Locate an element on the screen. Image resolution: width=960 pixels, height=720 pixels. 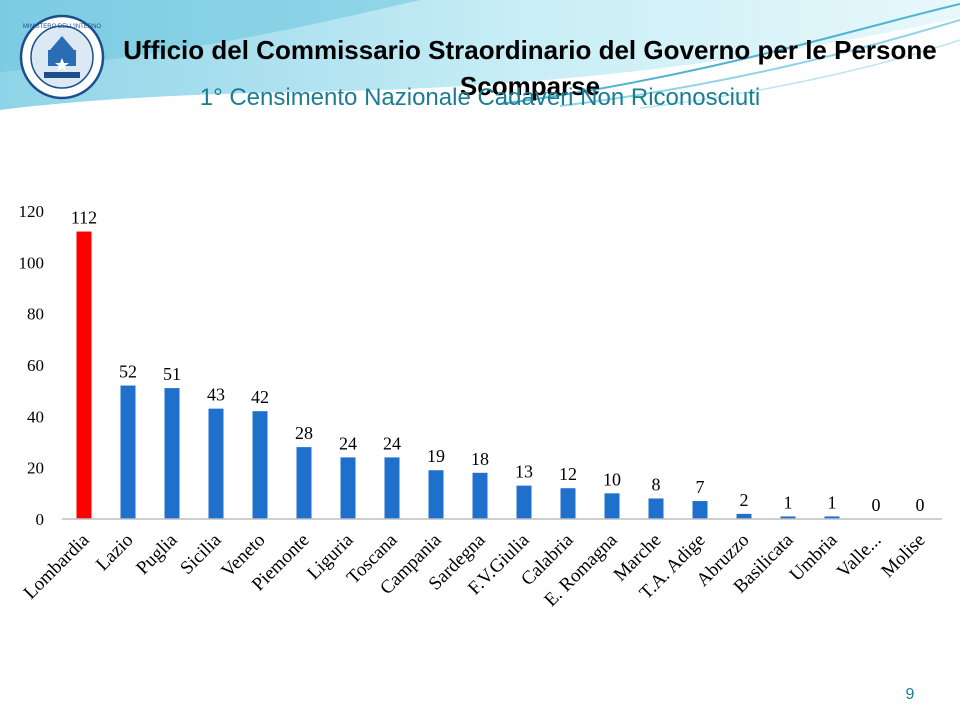
y-tick-label: 60 is located at coordinates (35, 365).